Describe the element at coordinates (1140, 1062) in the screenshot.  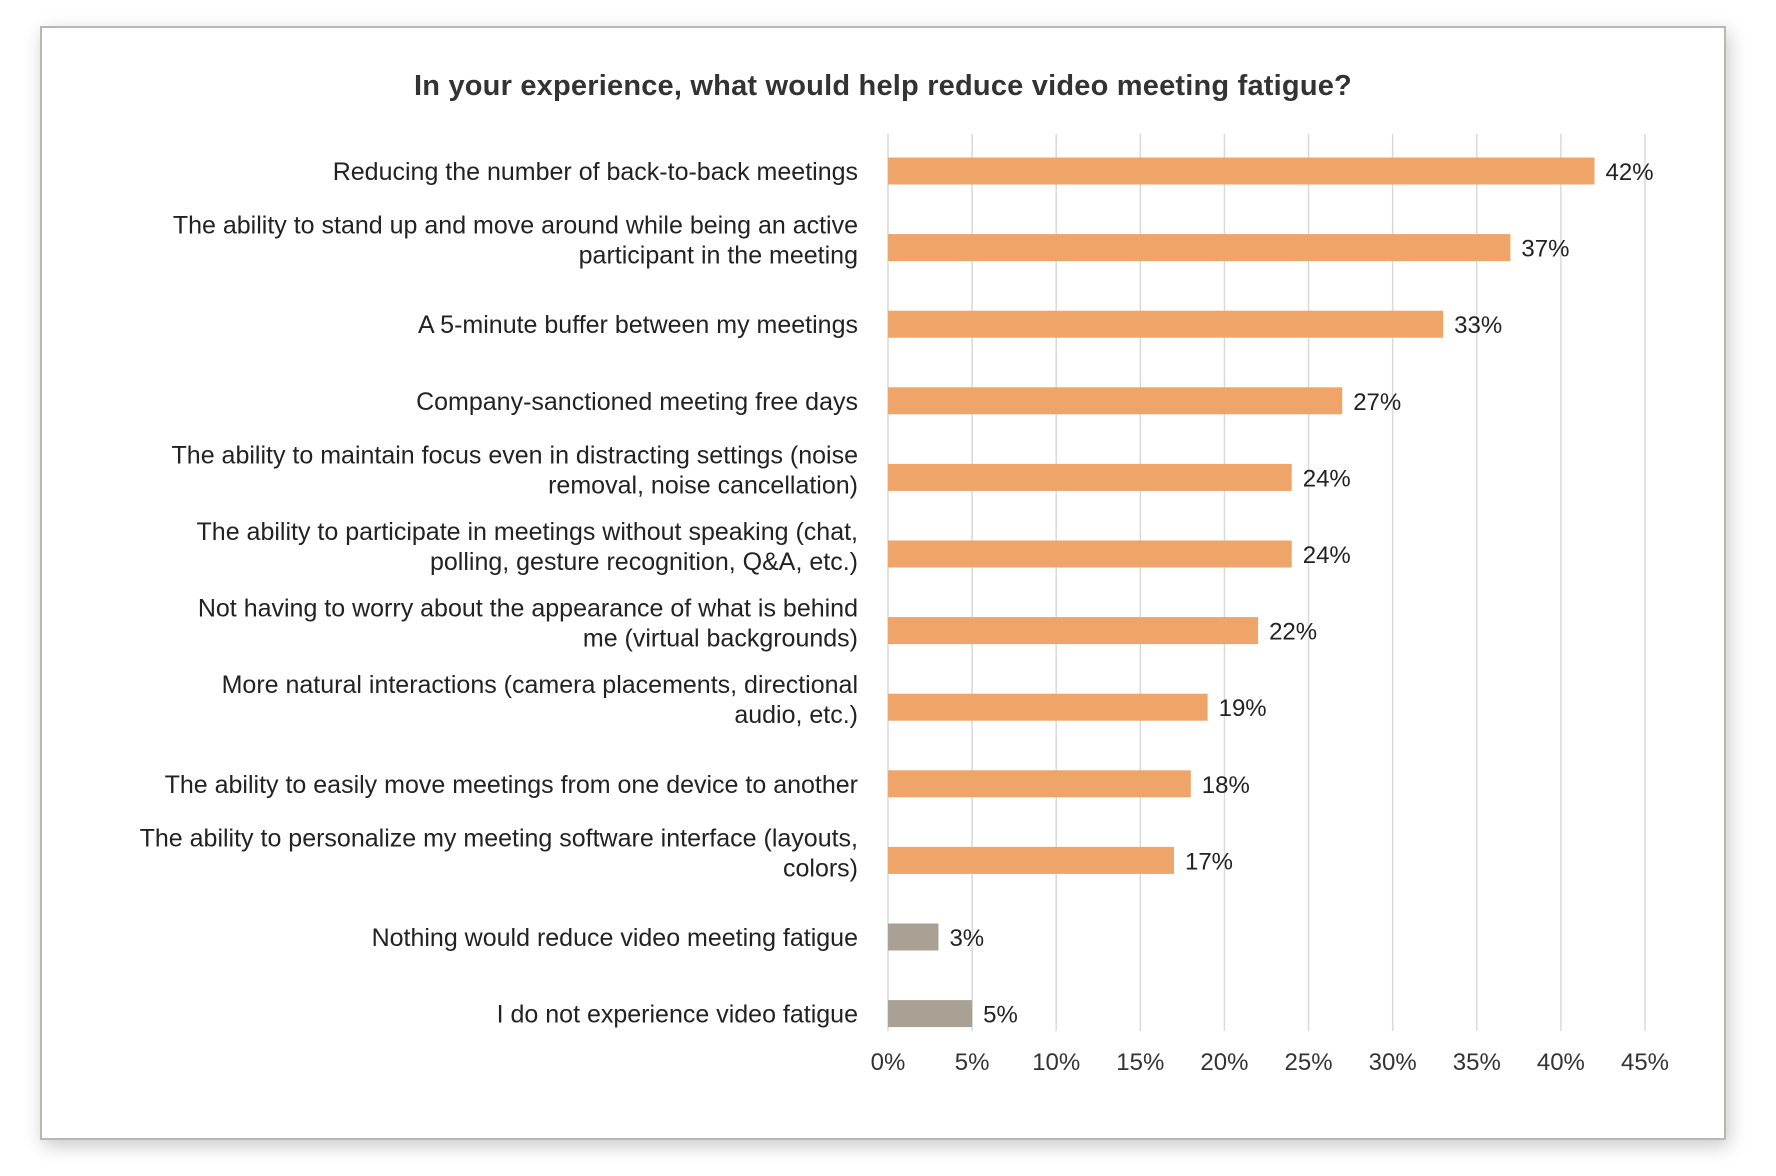
I see `x-tick-label: 15%` at that location.